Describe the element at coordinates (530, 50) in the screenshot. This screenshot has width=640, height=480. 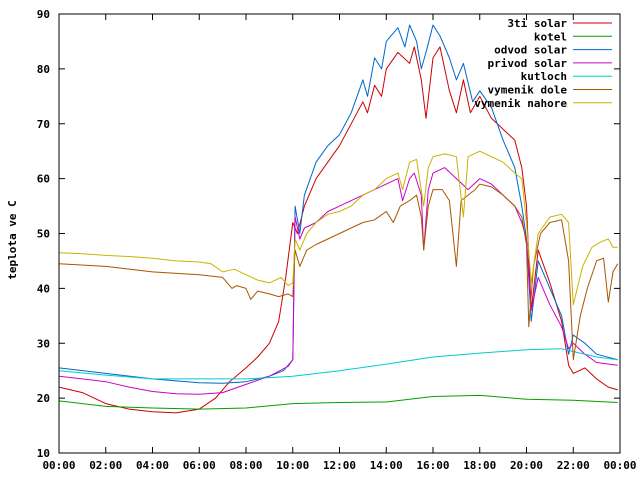
I see `legend-label: odvod solar` at that location.